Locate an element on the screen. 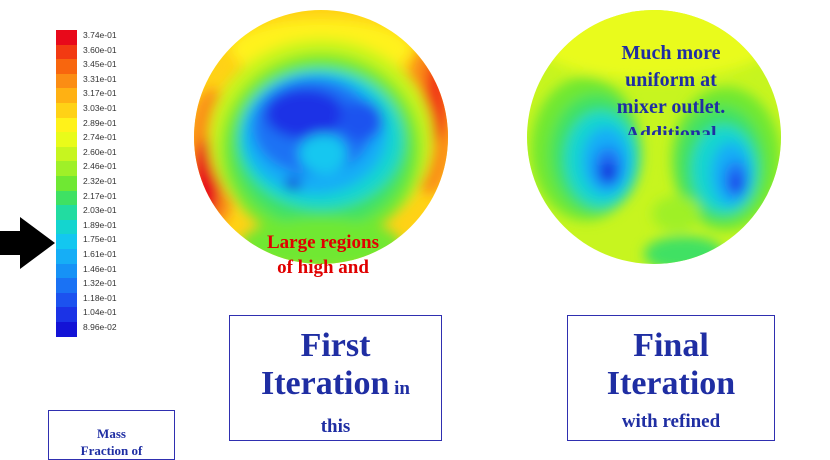 This screenshot has height=460, width=830. caption-word-small: in is located at coordinates (400, 388).